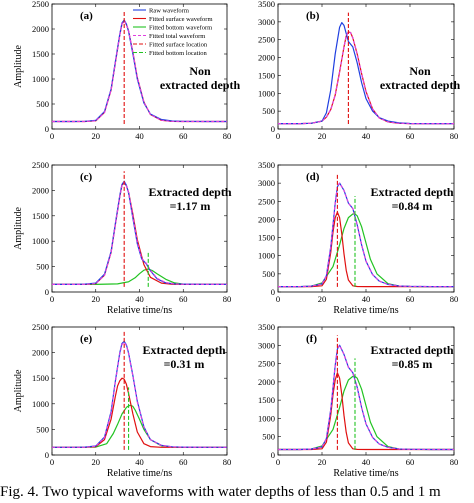 This screenshot has width=474, height=503. What do you see at coordinates (412, 364) in the screenshot?
I see `depth-annotation: =0.85 m` at bounding box center [412, 364].